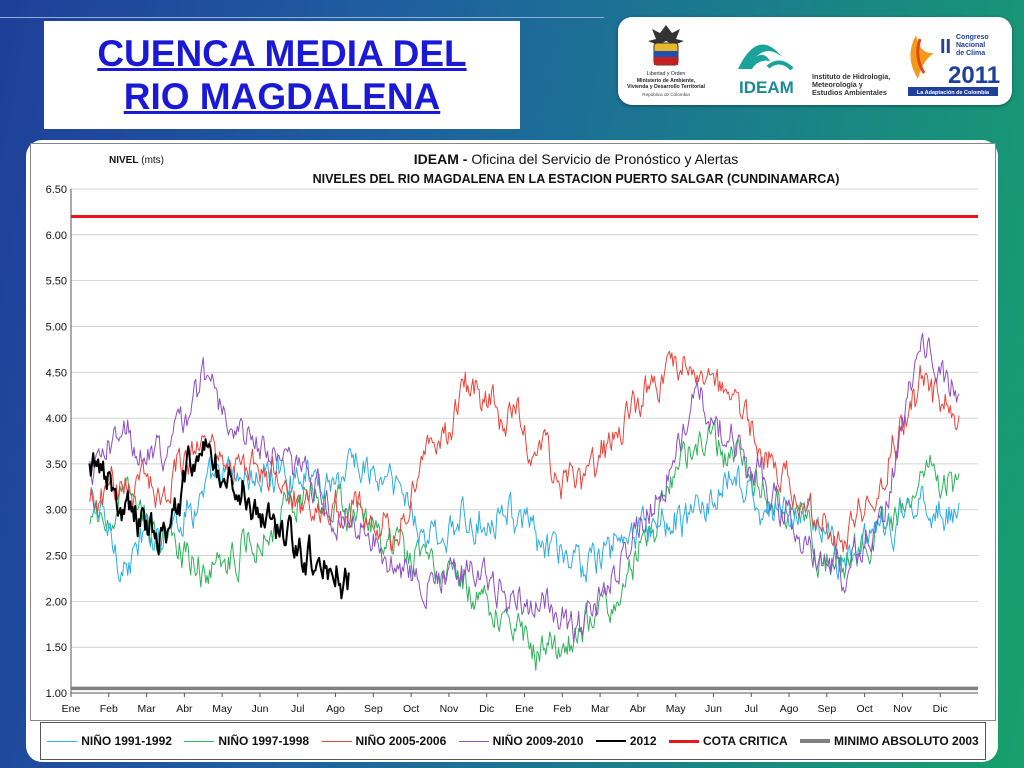 The width and height of the screenshot is (1024, 768). What do you see at coordinates (666, 45) in the screenshot?
I see `colombia-coat-of-arms-icon` at bounding box center [666, 45].